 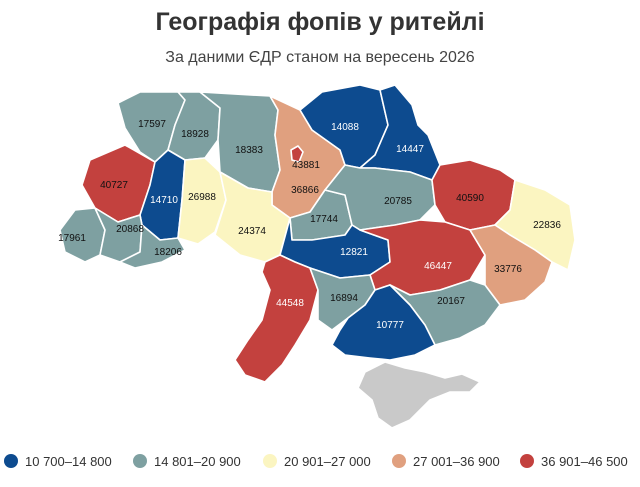 What do you see at coordinates (130, 229) in the screenshot?
I see `label-ivano-frankivsk: 20868` at bounding box center [130, 229].